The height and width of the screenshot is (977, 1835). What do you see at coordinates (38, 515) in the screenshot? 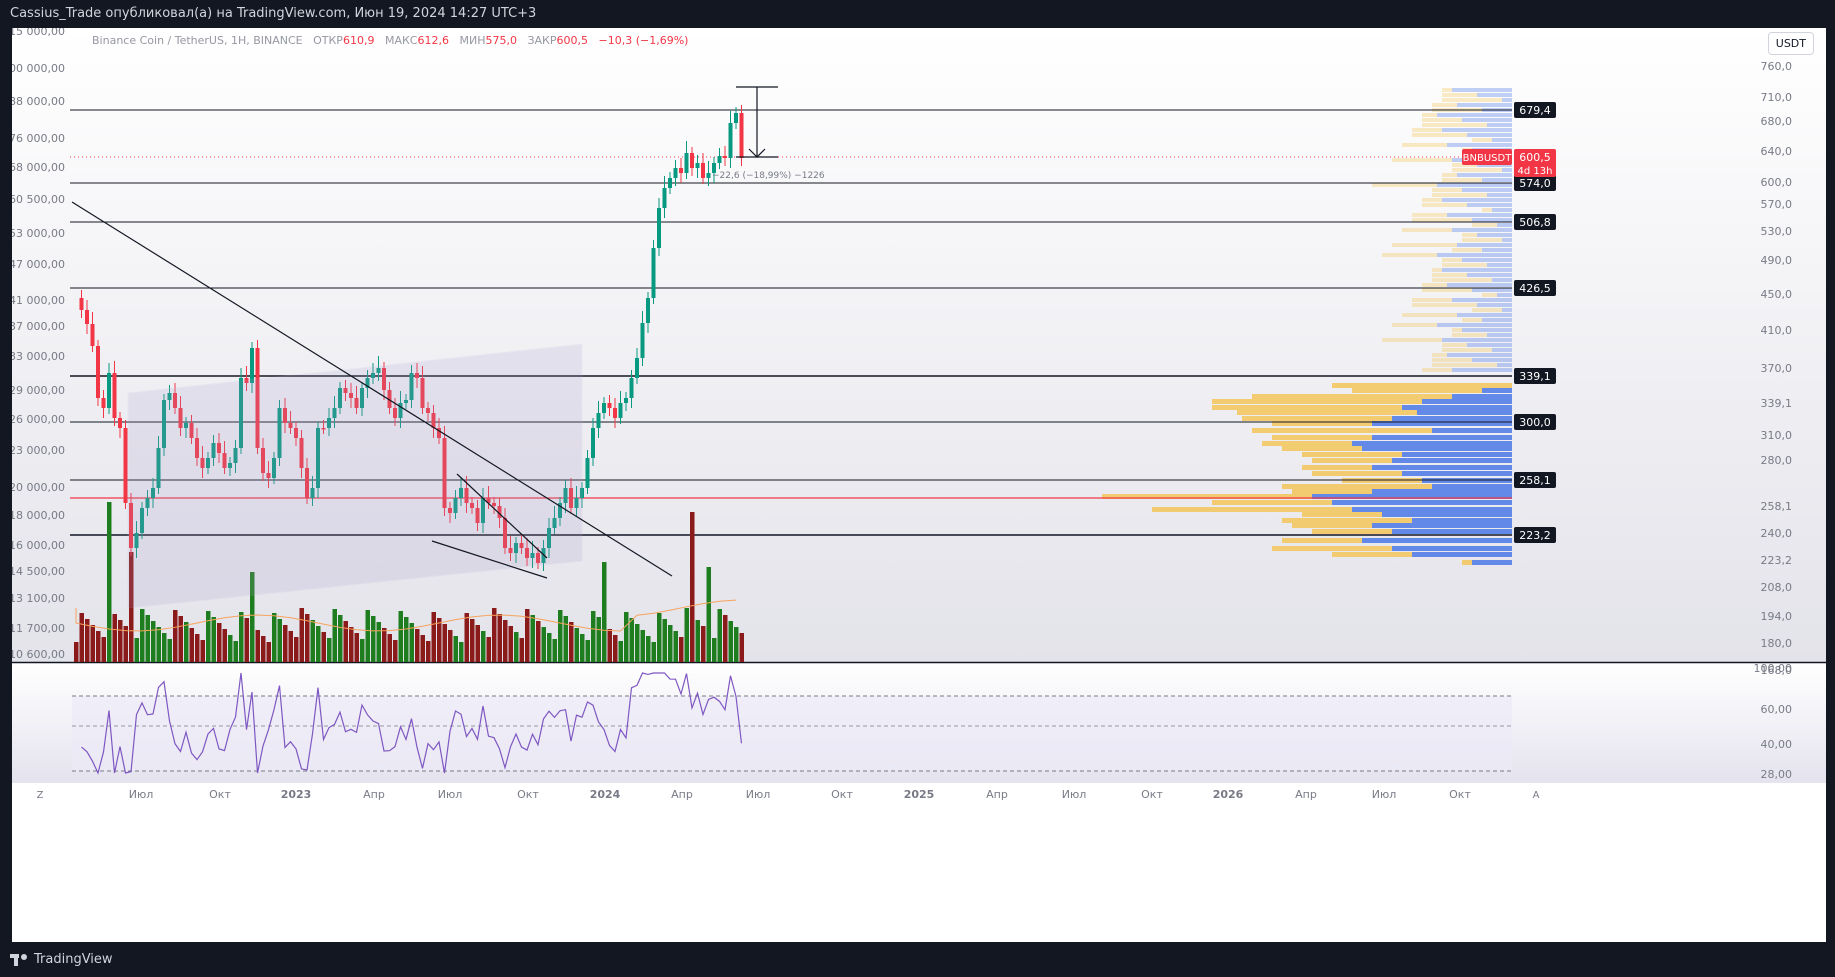
I see `left-axis-label: 18 000,00` at bounding box center [38, 515].